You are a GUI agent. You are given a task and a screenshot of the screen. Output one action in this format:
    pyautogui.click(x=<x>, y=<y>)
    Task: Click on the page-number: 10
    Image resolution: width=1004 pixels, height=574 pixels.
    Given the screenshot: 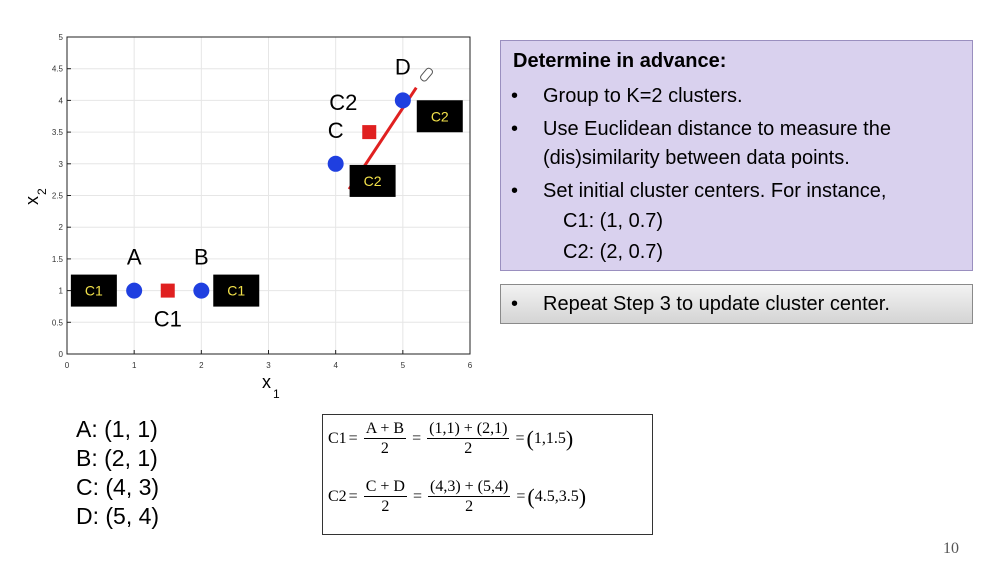 What is the action you would take?
    pyautogui.click(x=951, y=548)
    